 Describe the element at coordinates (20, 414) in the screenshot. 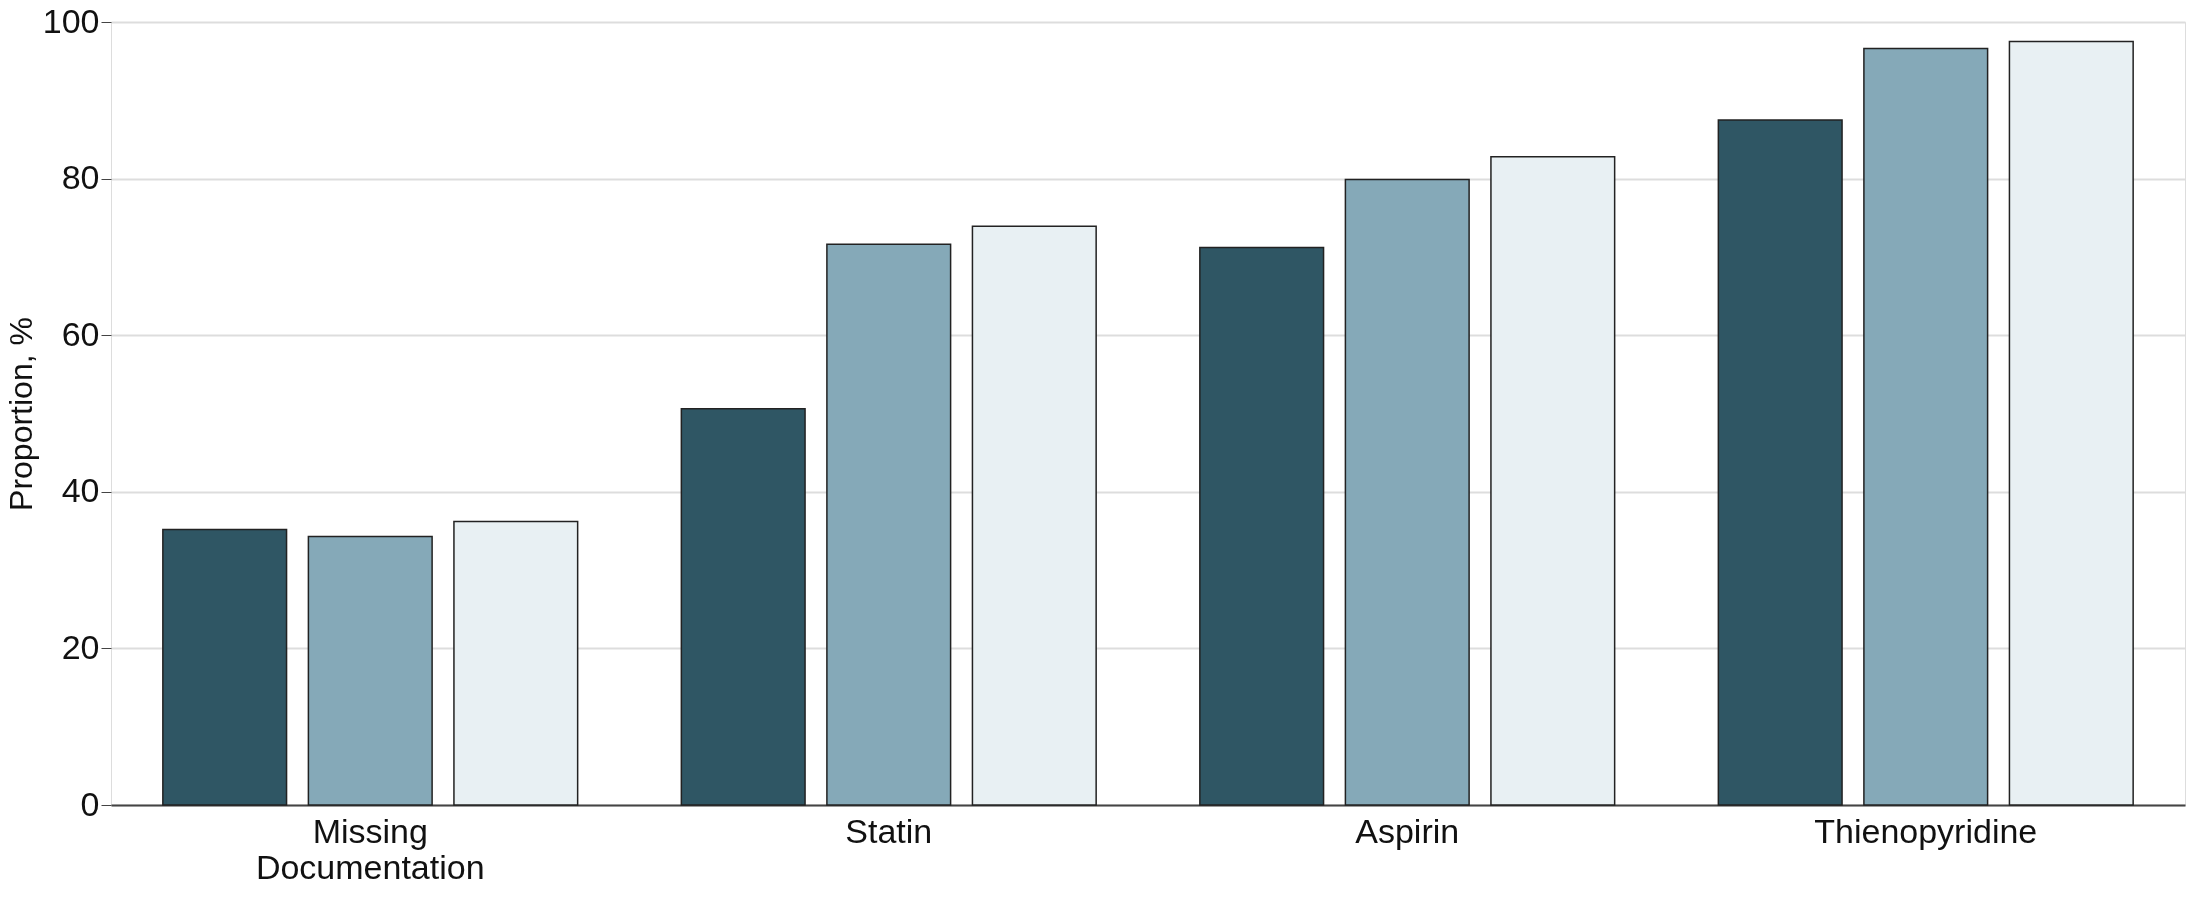

I see `y-axis-title: Proportion, %` at that location.